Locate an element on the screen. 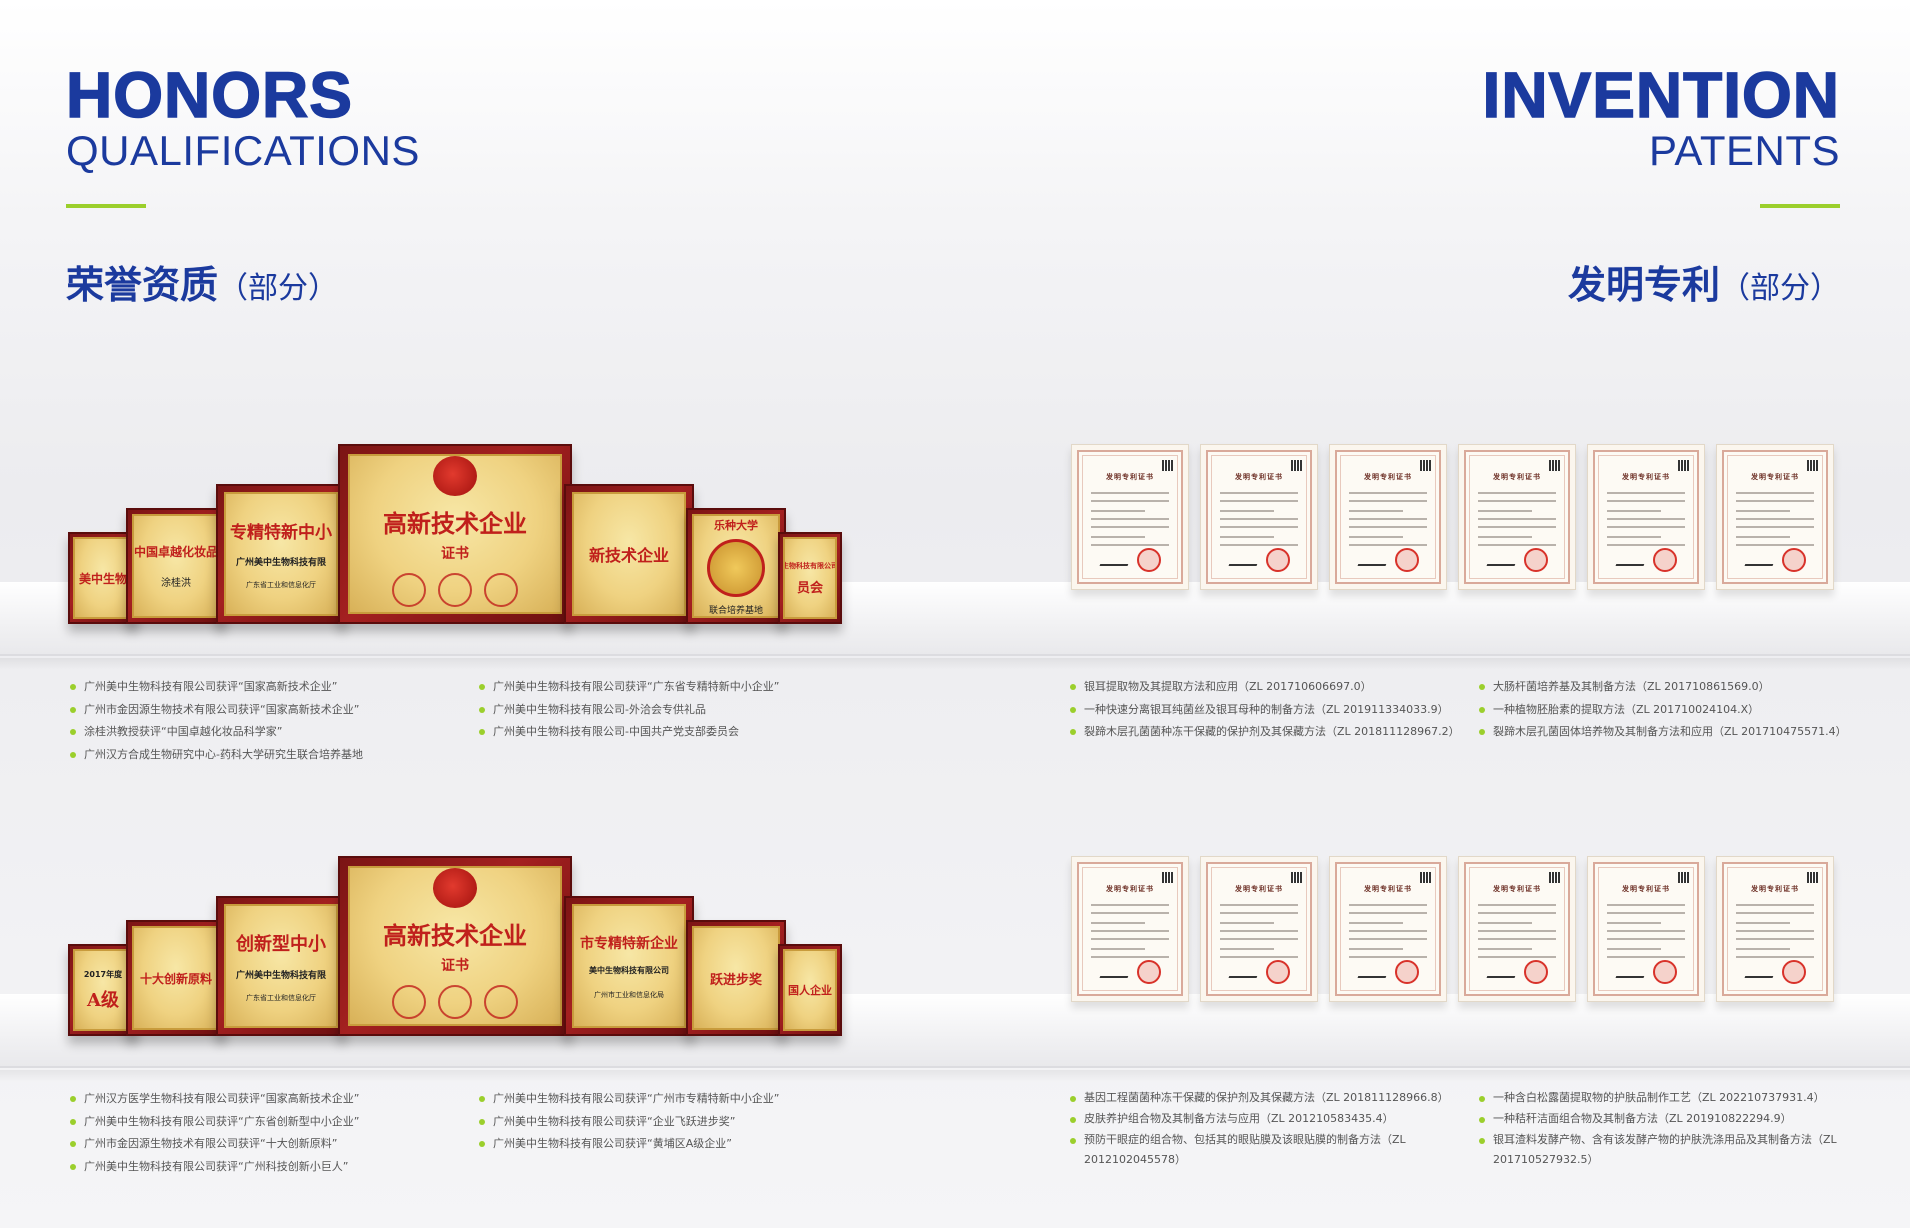  award-plaque: 创新型中小 广州美中生物科技有限 广东省工业和信息化厅 is located at coordinates (281, 966).